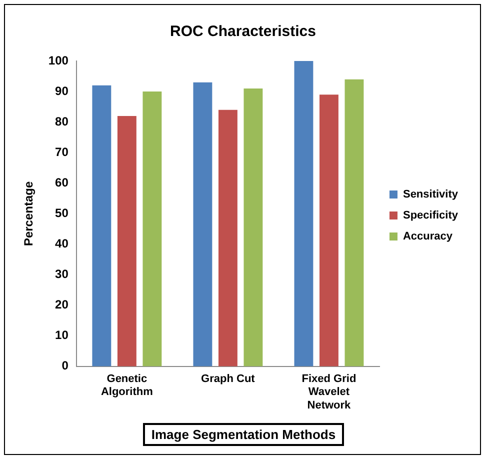 This screenshot has width=487, height=459. Describe the element at coordinates (62, 243) in the screenshot. I see `y-tick-label: 40` at that location.